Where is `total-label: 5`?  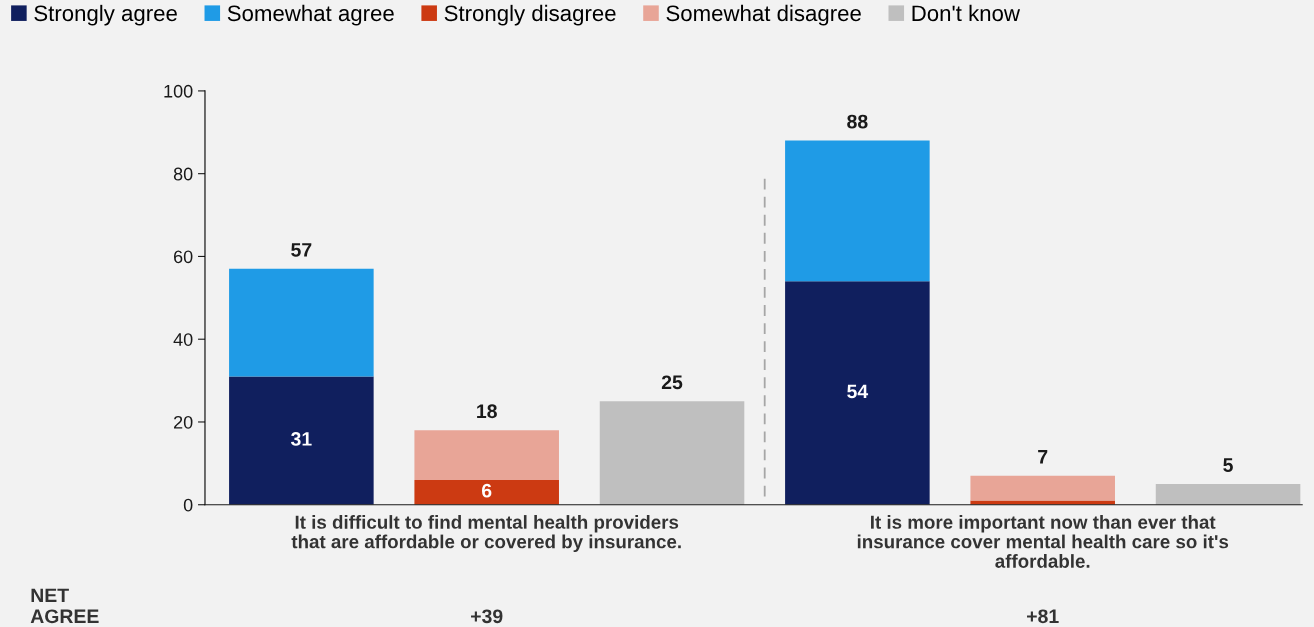 total-label: 5 is located at coordinates (1228, 465).